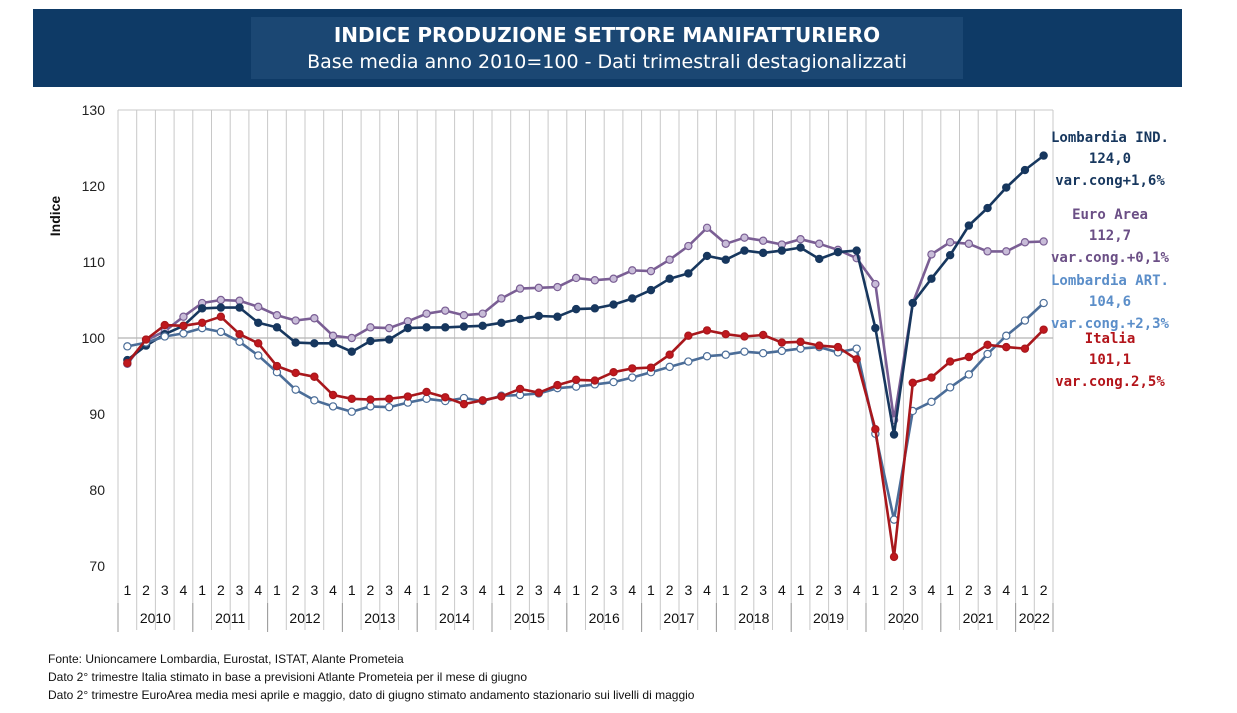  Describe the element at coordinates (894, 590) in the screenshot. I see `x-tick-quarter: 2` at that location.